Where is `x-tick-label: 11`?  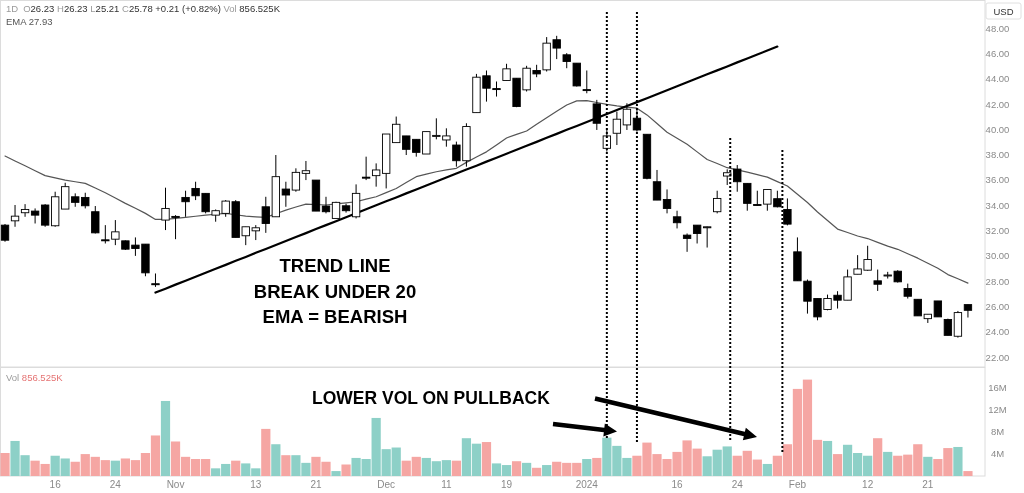 x-tick-label: 11 is located at coordinates (446, 484).